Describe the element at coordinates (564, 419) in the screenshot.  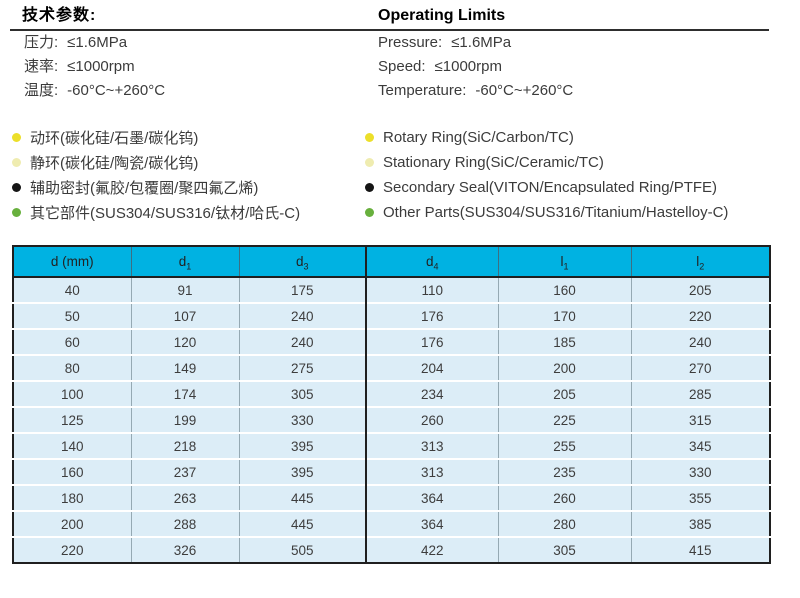
I see `table-cell: 225` at that location.